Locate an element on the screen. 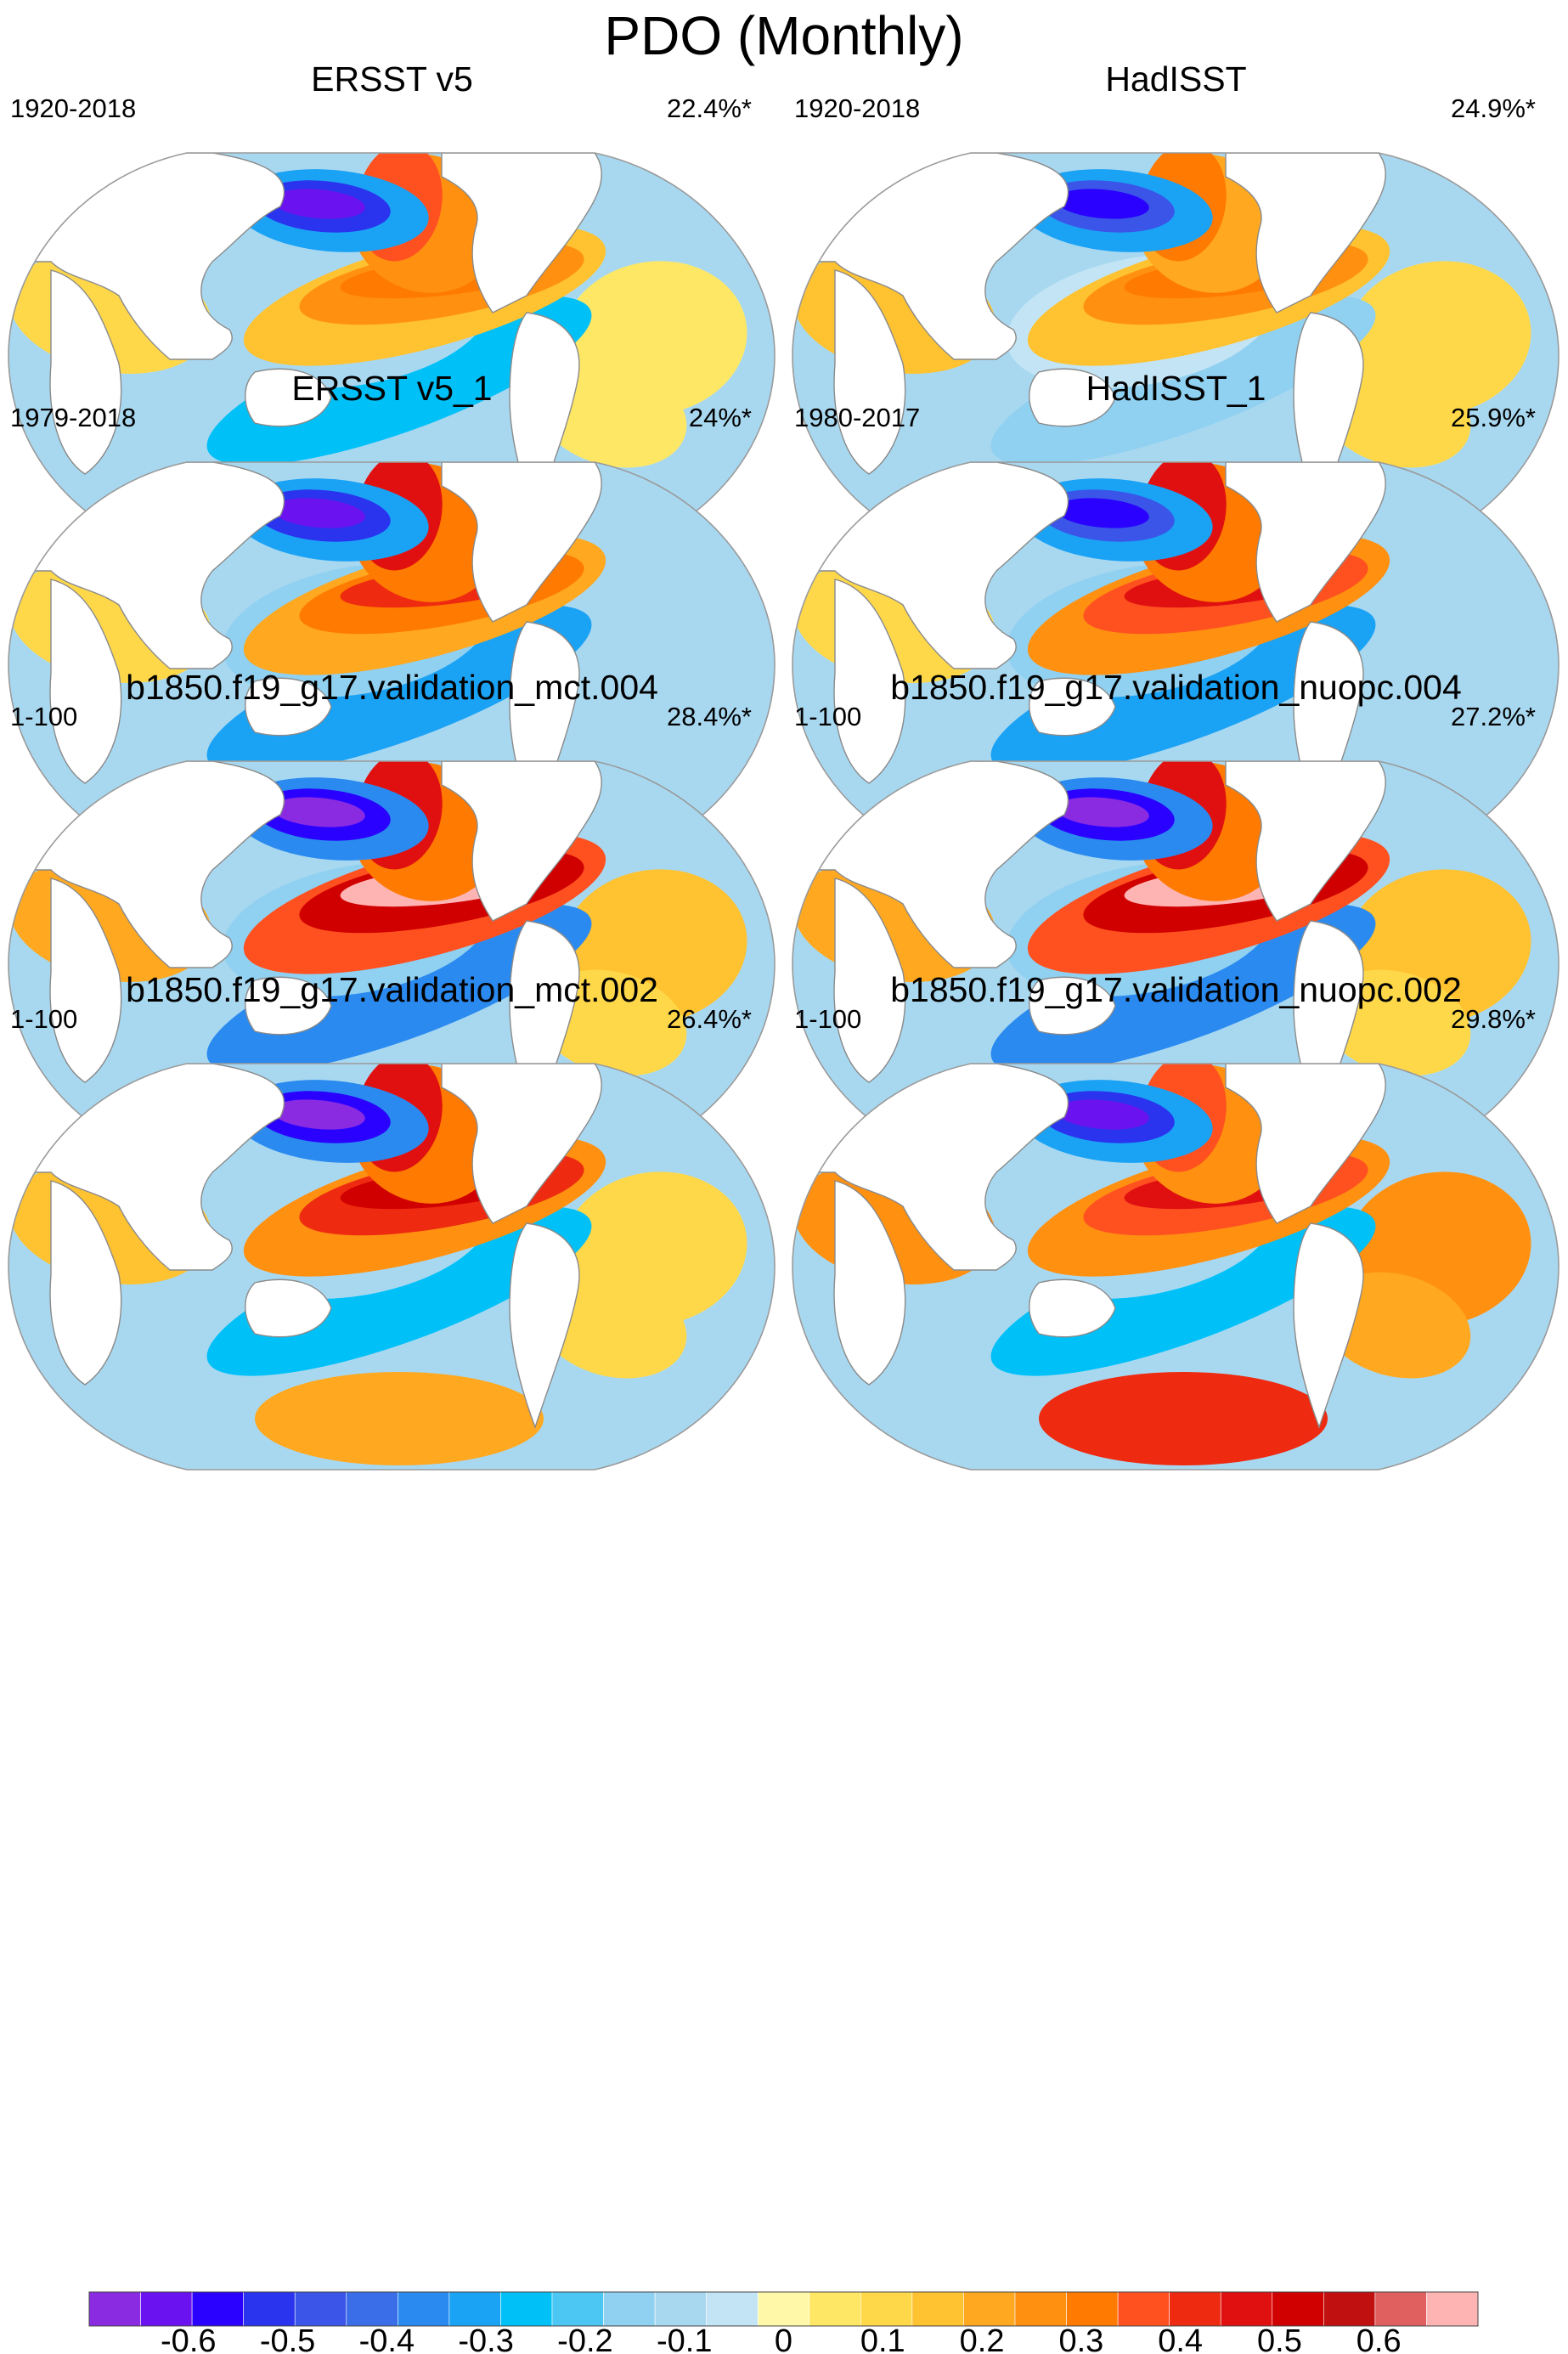 Image resolution: width=1568 pixels, height=2354 pixels. world-map is located at coordinates (392, 1267).